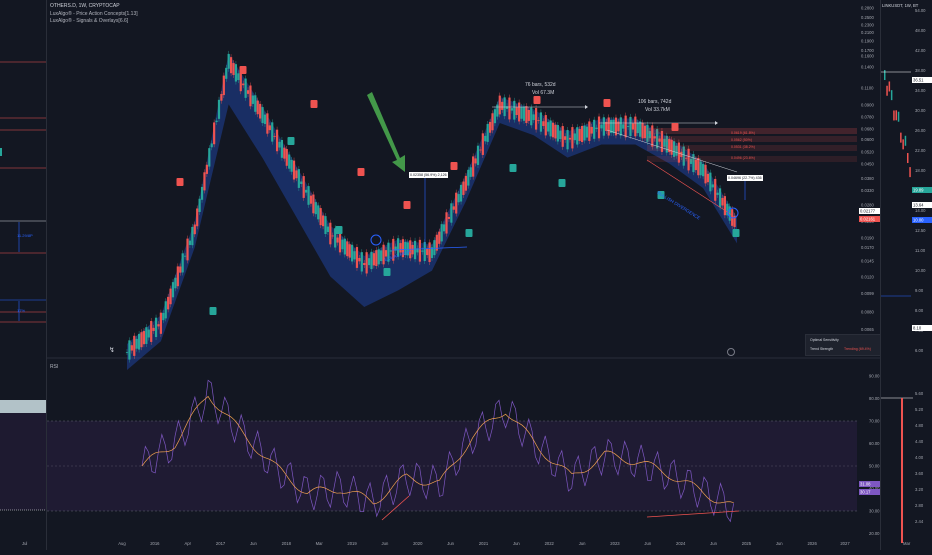  I want to click on equal-high-line, so click(429, 248).